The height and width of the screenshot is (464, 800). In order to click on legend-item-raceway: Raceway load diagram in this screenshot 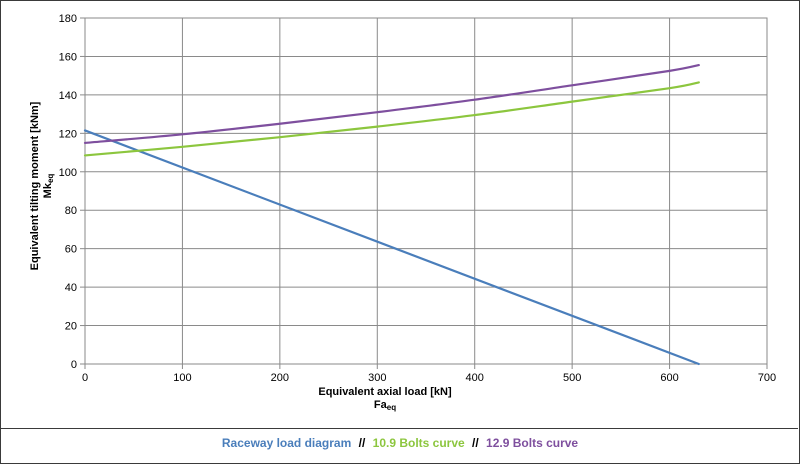, I will do `click(286, 443)`.